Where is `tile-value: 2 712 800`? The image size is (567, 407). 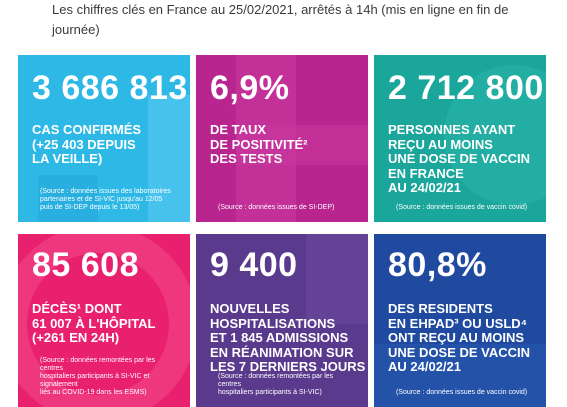 tile-value: 2 712 800 is located at coordinates (466, 88).